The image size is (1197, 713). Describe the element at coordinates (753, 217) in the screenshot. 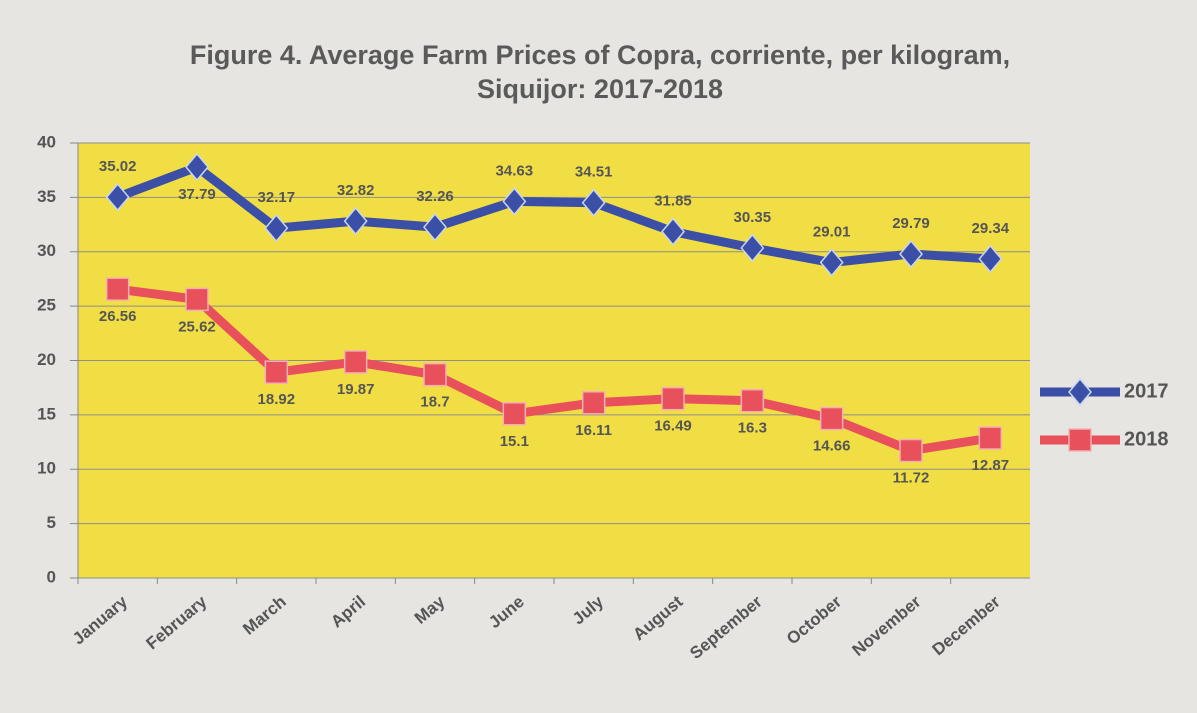

I see `data-label: 30.35` at that location.